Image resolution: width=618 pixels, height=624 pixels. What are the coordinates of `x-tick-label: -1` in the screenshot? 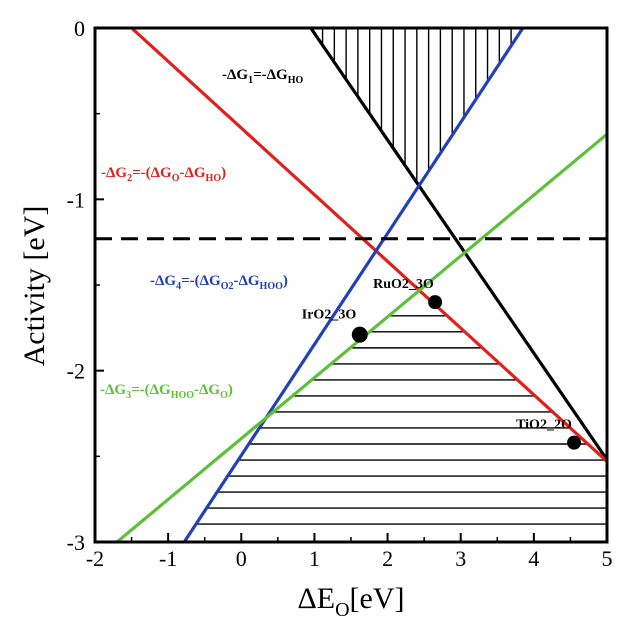 It's located at (168, 558).